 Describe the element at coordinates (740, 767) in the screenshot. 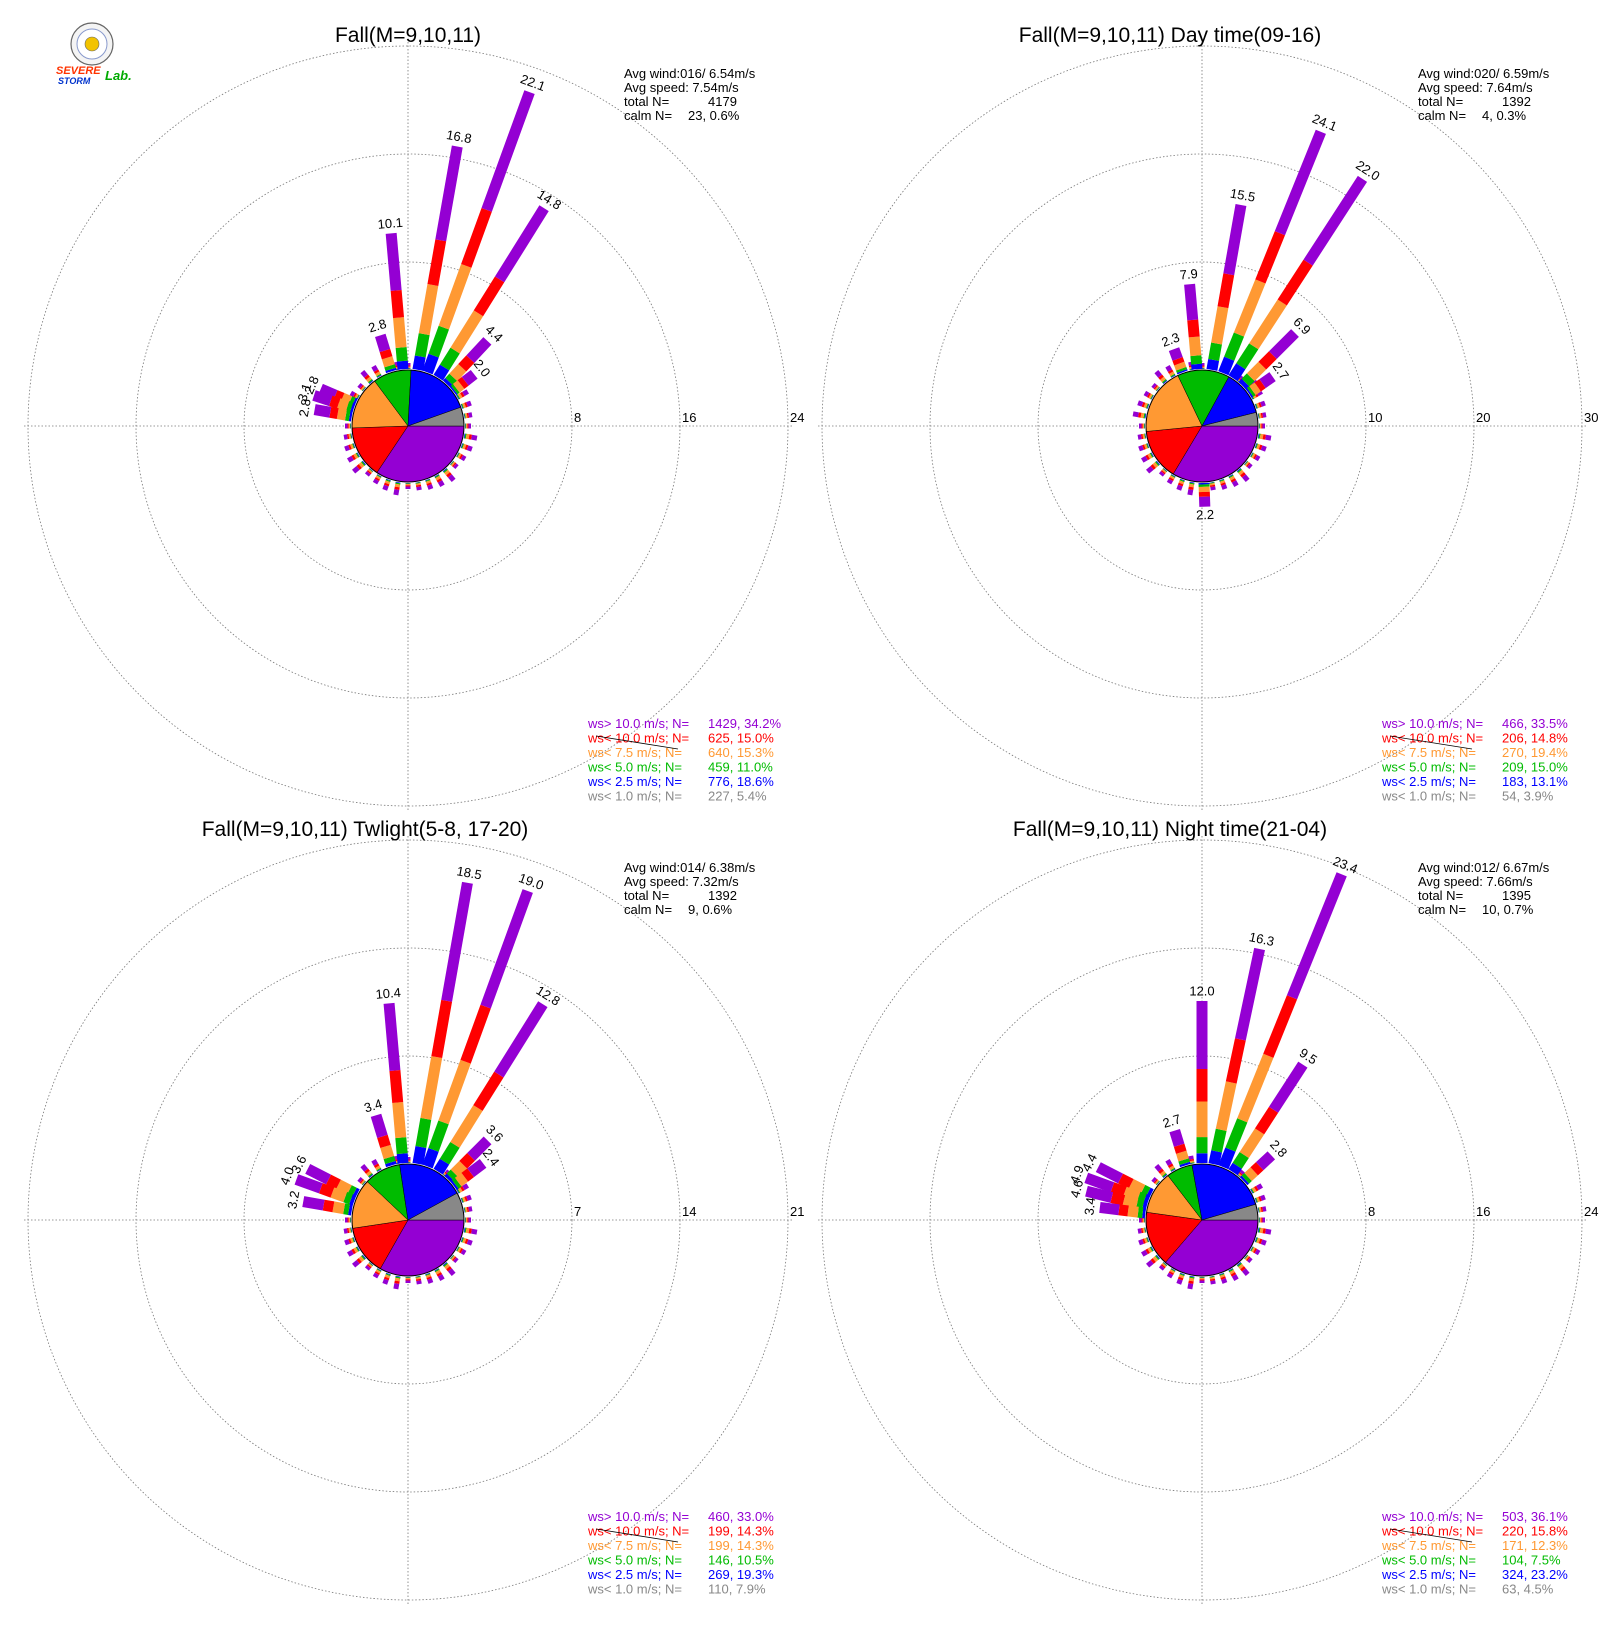

I see `legend-value-lt5: 459, 11.0%` at that location.